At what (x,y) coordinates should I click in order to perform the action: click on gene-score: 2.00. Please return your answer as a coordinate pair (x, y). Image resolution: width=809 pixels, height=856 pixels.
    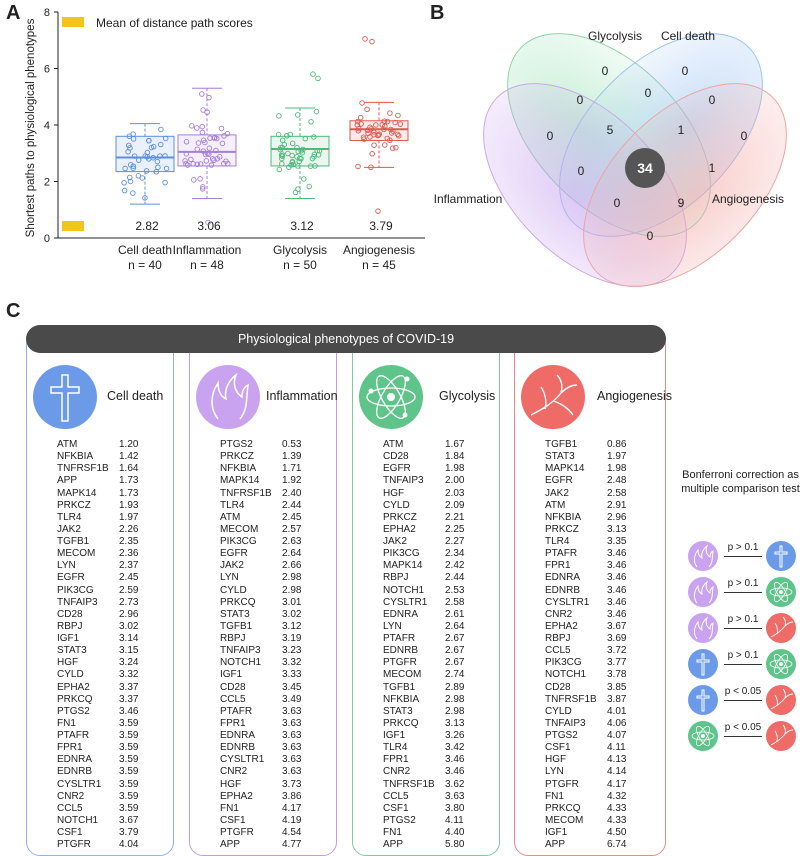
    Looking at the image, I should click on (455, 481).